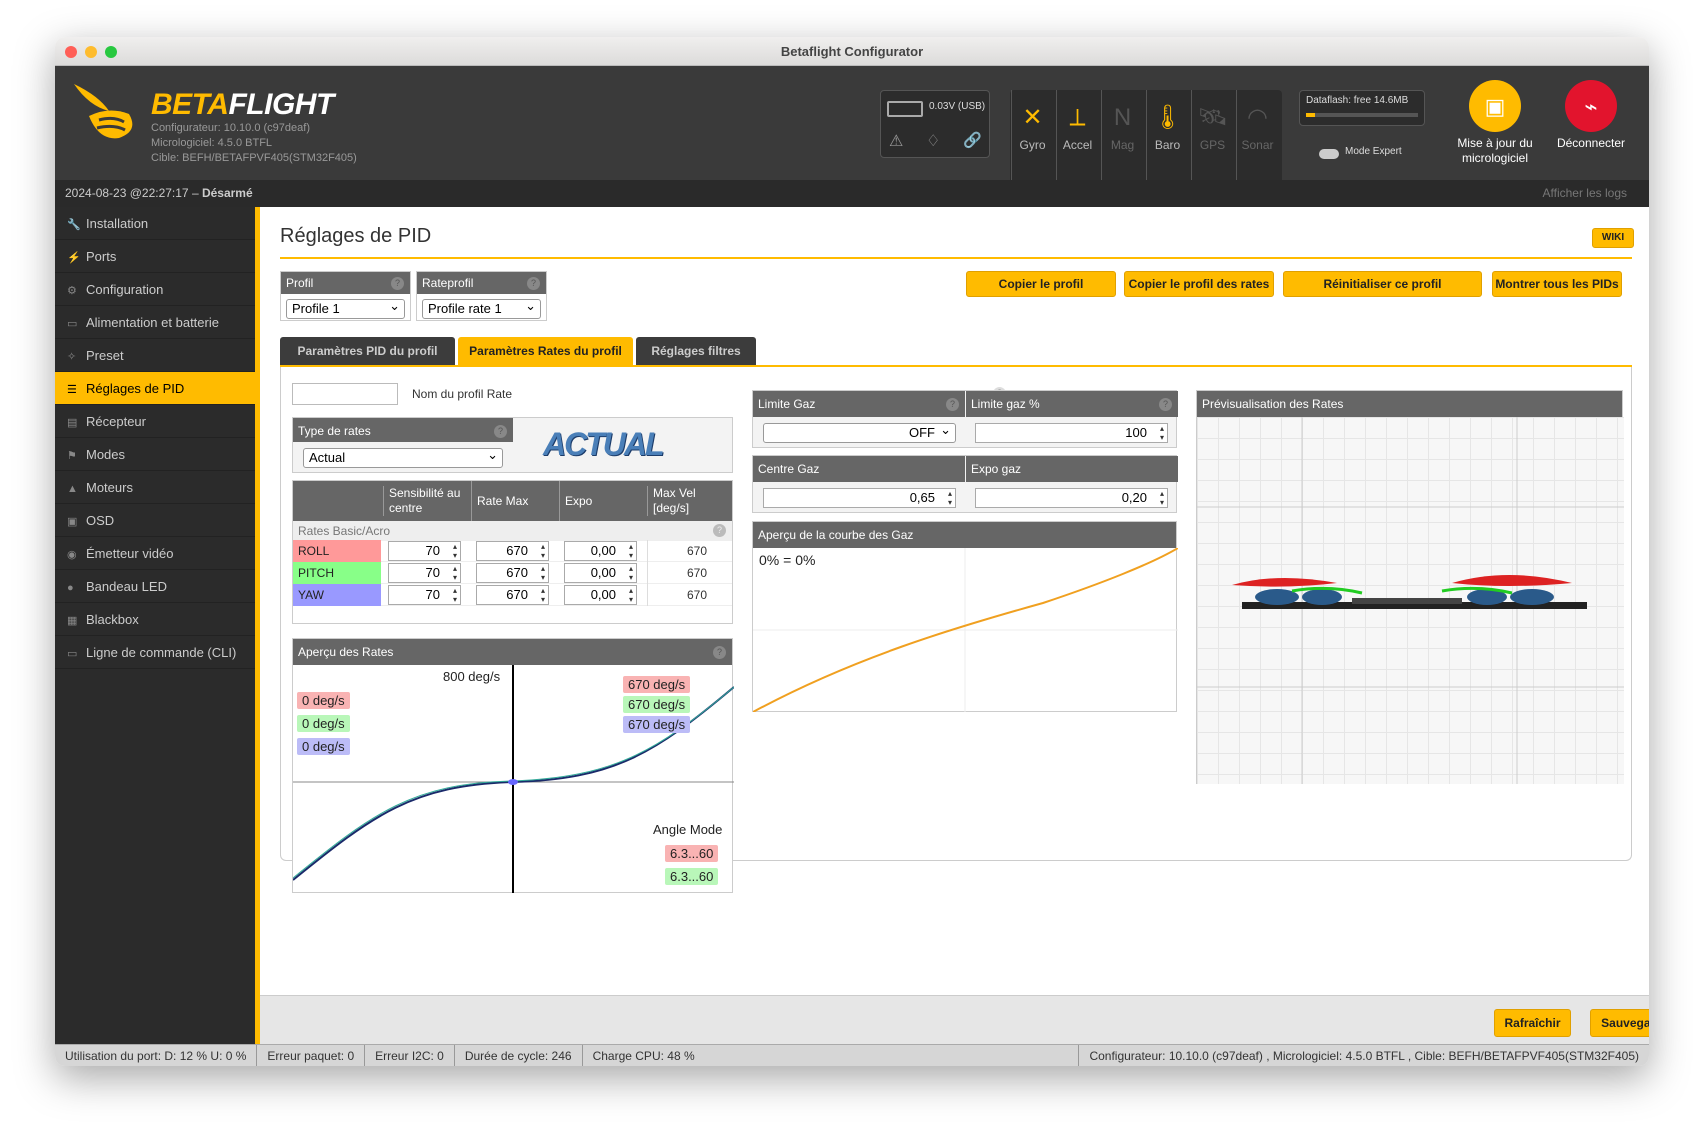  I want to click on tab-rate-profile: Paramètres Rates du profil, so click(545, 351).